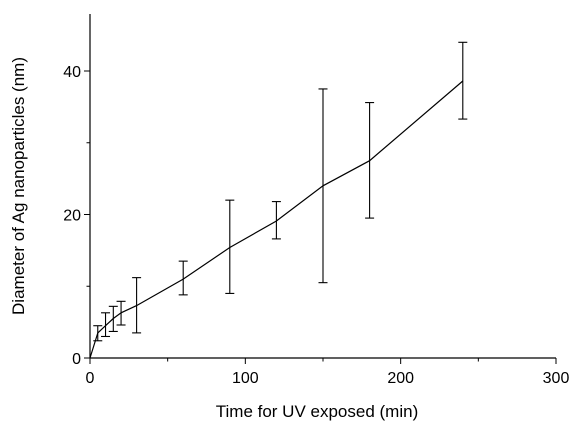  What do you see at coordinates (72, 216) in the screenshot?
I see `y-tick-label: 20` at bounding box center [72, 216].